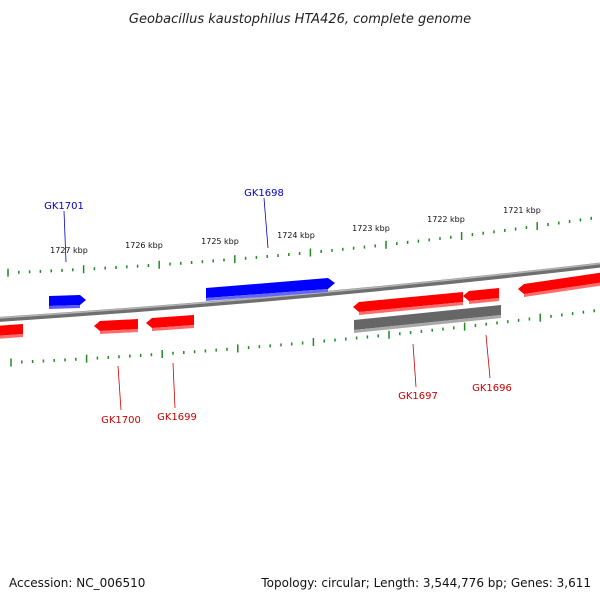 This screenshot has width=600, height=600. I want to click on gene-GK1698, so click(270, 289).